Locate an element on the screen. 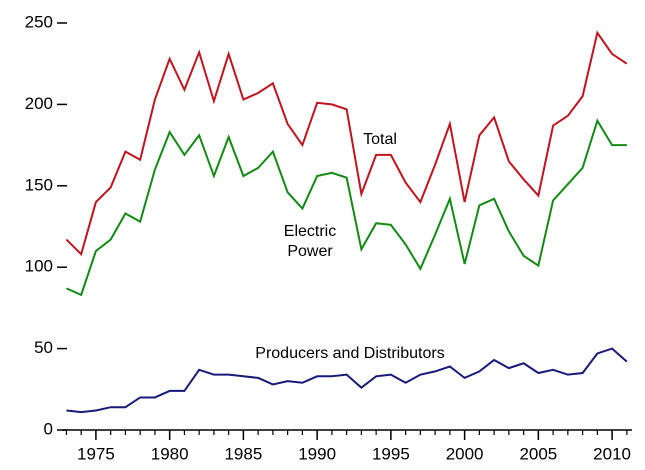 Image resolution: width=645 pixels, height=470 pixels. y-tick-label: 150 is located at coordinates (39, 184).